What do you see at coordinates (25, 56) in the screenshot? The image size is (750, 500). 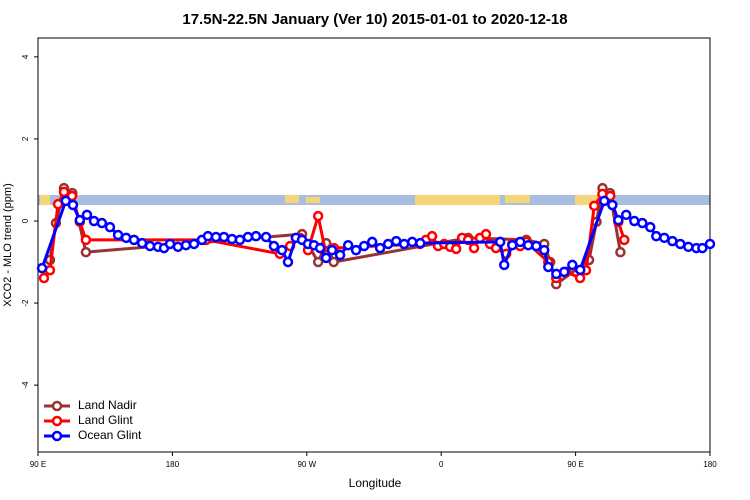 I see `y-tick-label: 4` at bounding box center [25, 56].